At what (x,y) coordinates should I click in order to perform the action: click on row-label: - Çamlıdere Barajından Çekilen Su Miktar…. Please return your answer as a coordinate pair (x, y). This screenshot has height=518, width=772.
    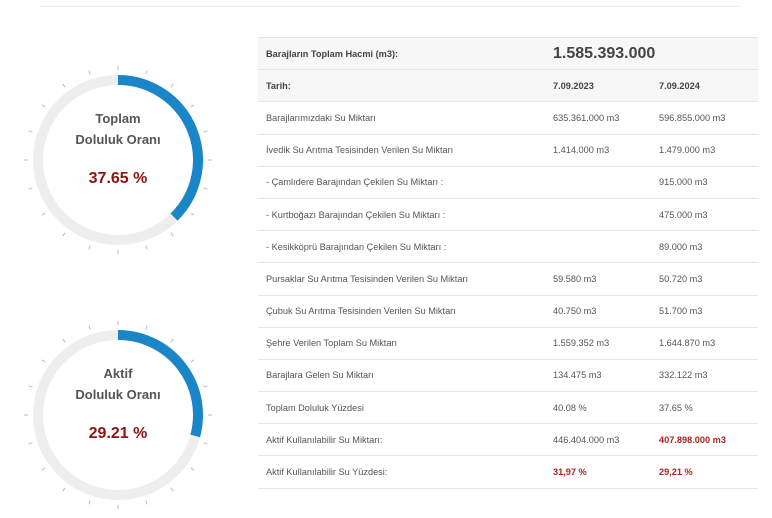
    Looking at the image, I should click on (401, 182).